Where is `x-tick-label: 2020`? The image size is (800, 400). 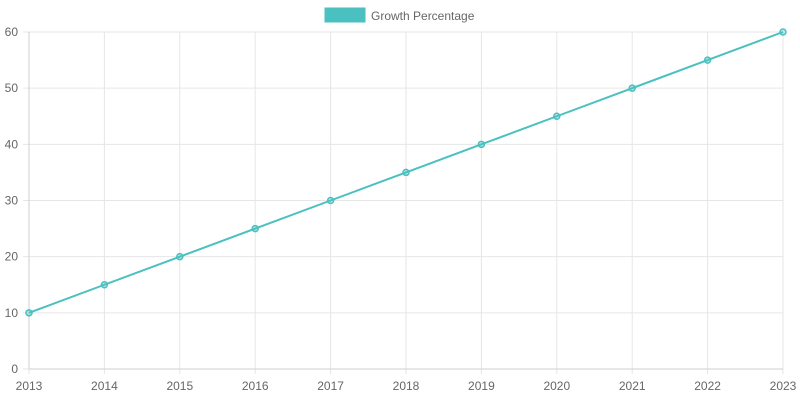
x-tick-label: 2020 is located at coordinates (556, 386).